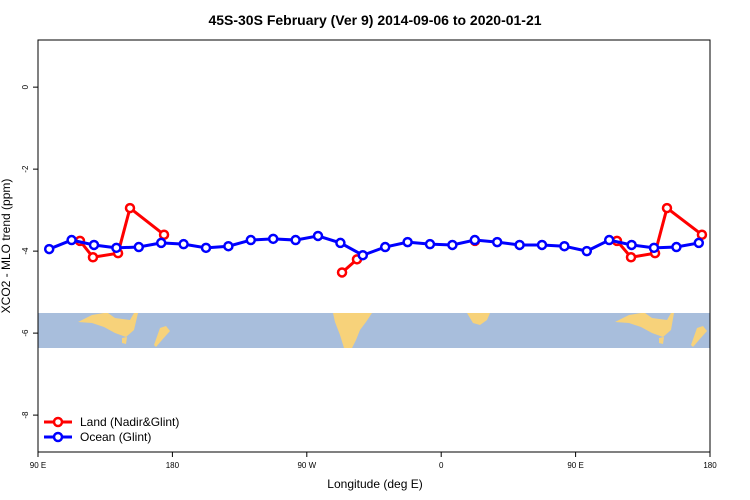  What do you see at coordinates (25, 251) in the screenshot?
I see `y-tick-label: -4` at bounding box center [25, 251].